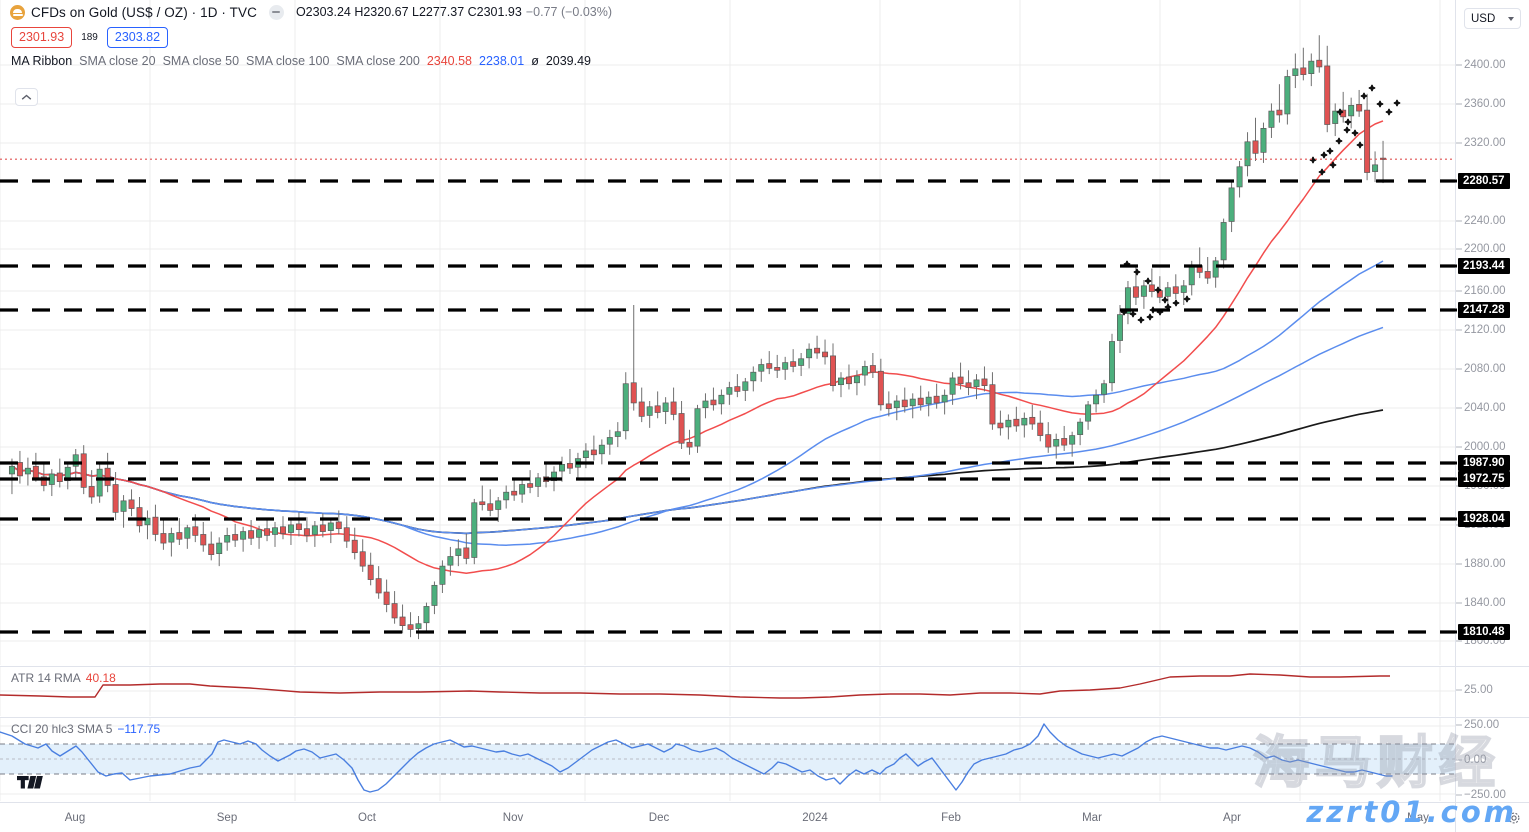 This screenshot has width=1529, height=832. I want to click on price-tick-label: 2000.00, so click(1485, 447).